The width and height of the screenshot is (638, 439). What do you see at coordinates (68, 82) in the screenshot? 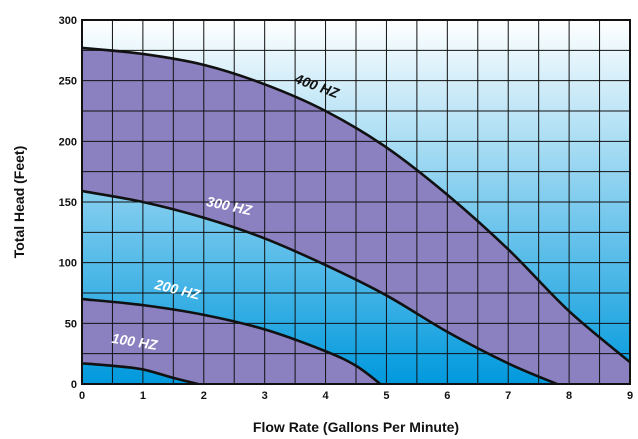
I see `y-tick-label: 250` at bounding box center [68, 82].